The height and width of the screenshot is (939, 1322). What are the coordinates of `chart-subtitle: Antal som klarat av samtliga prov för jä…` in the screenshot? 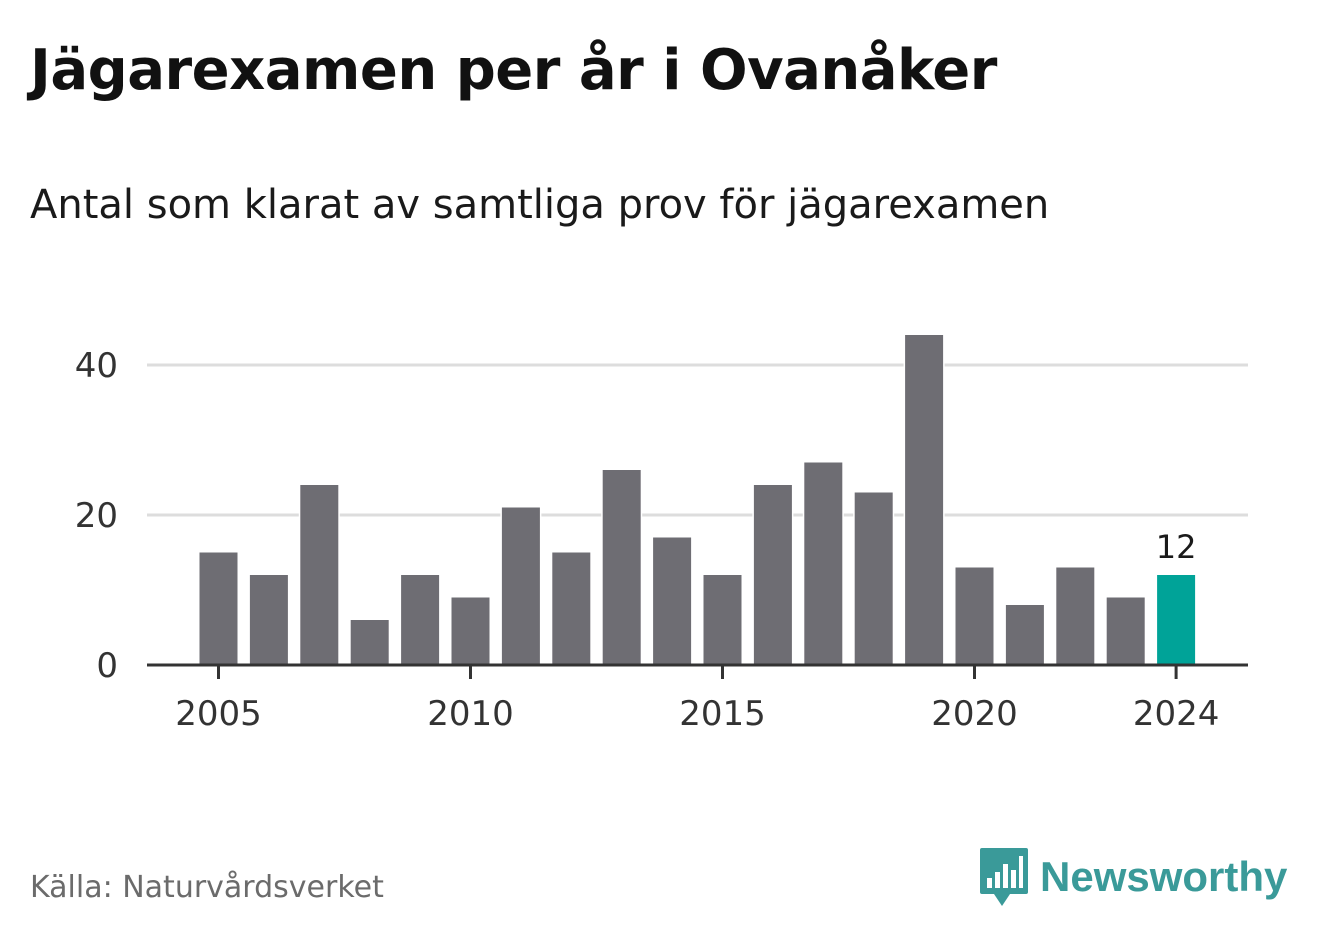 It's located at (540, 205).